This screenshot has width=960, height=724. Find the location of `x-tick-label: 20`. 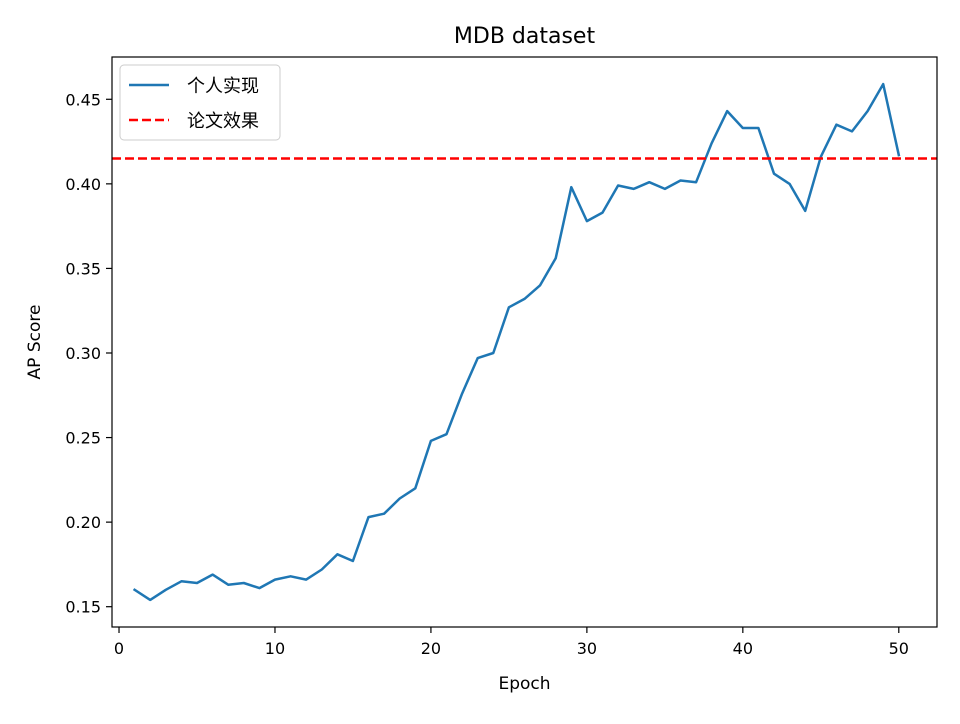

x-tick-label: 20 is located at coordinates (431, 648).